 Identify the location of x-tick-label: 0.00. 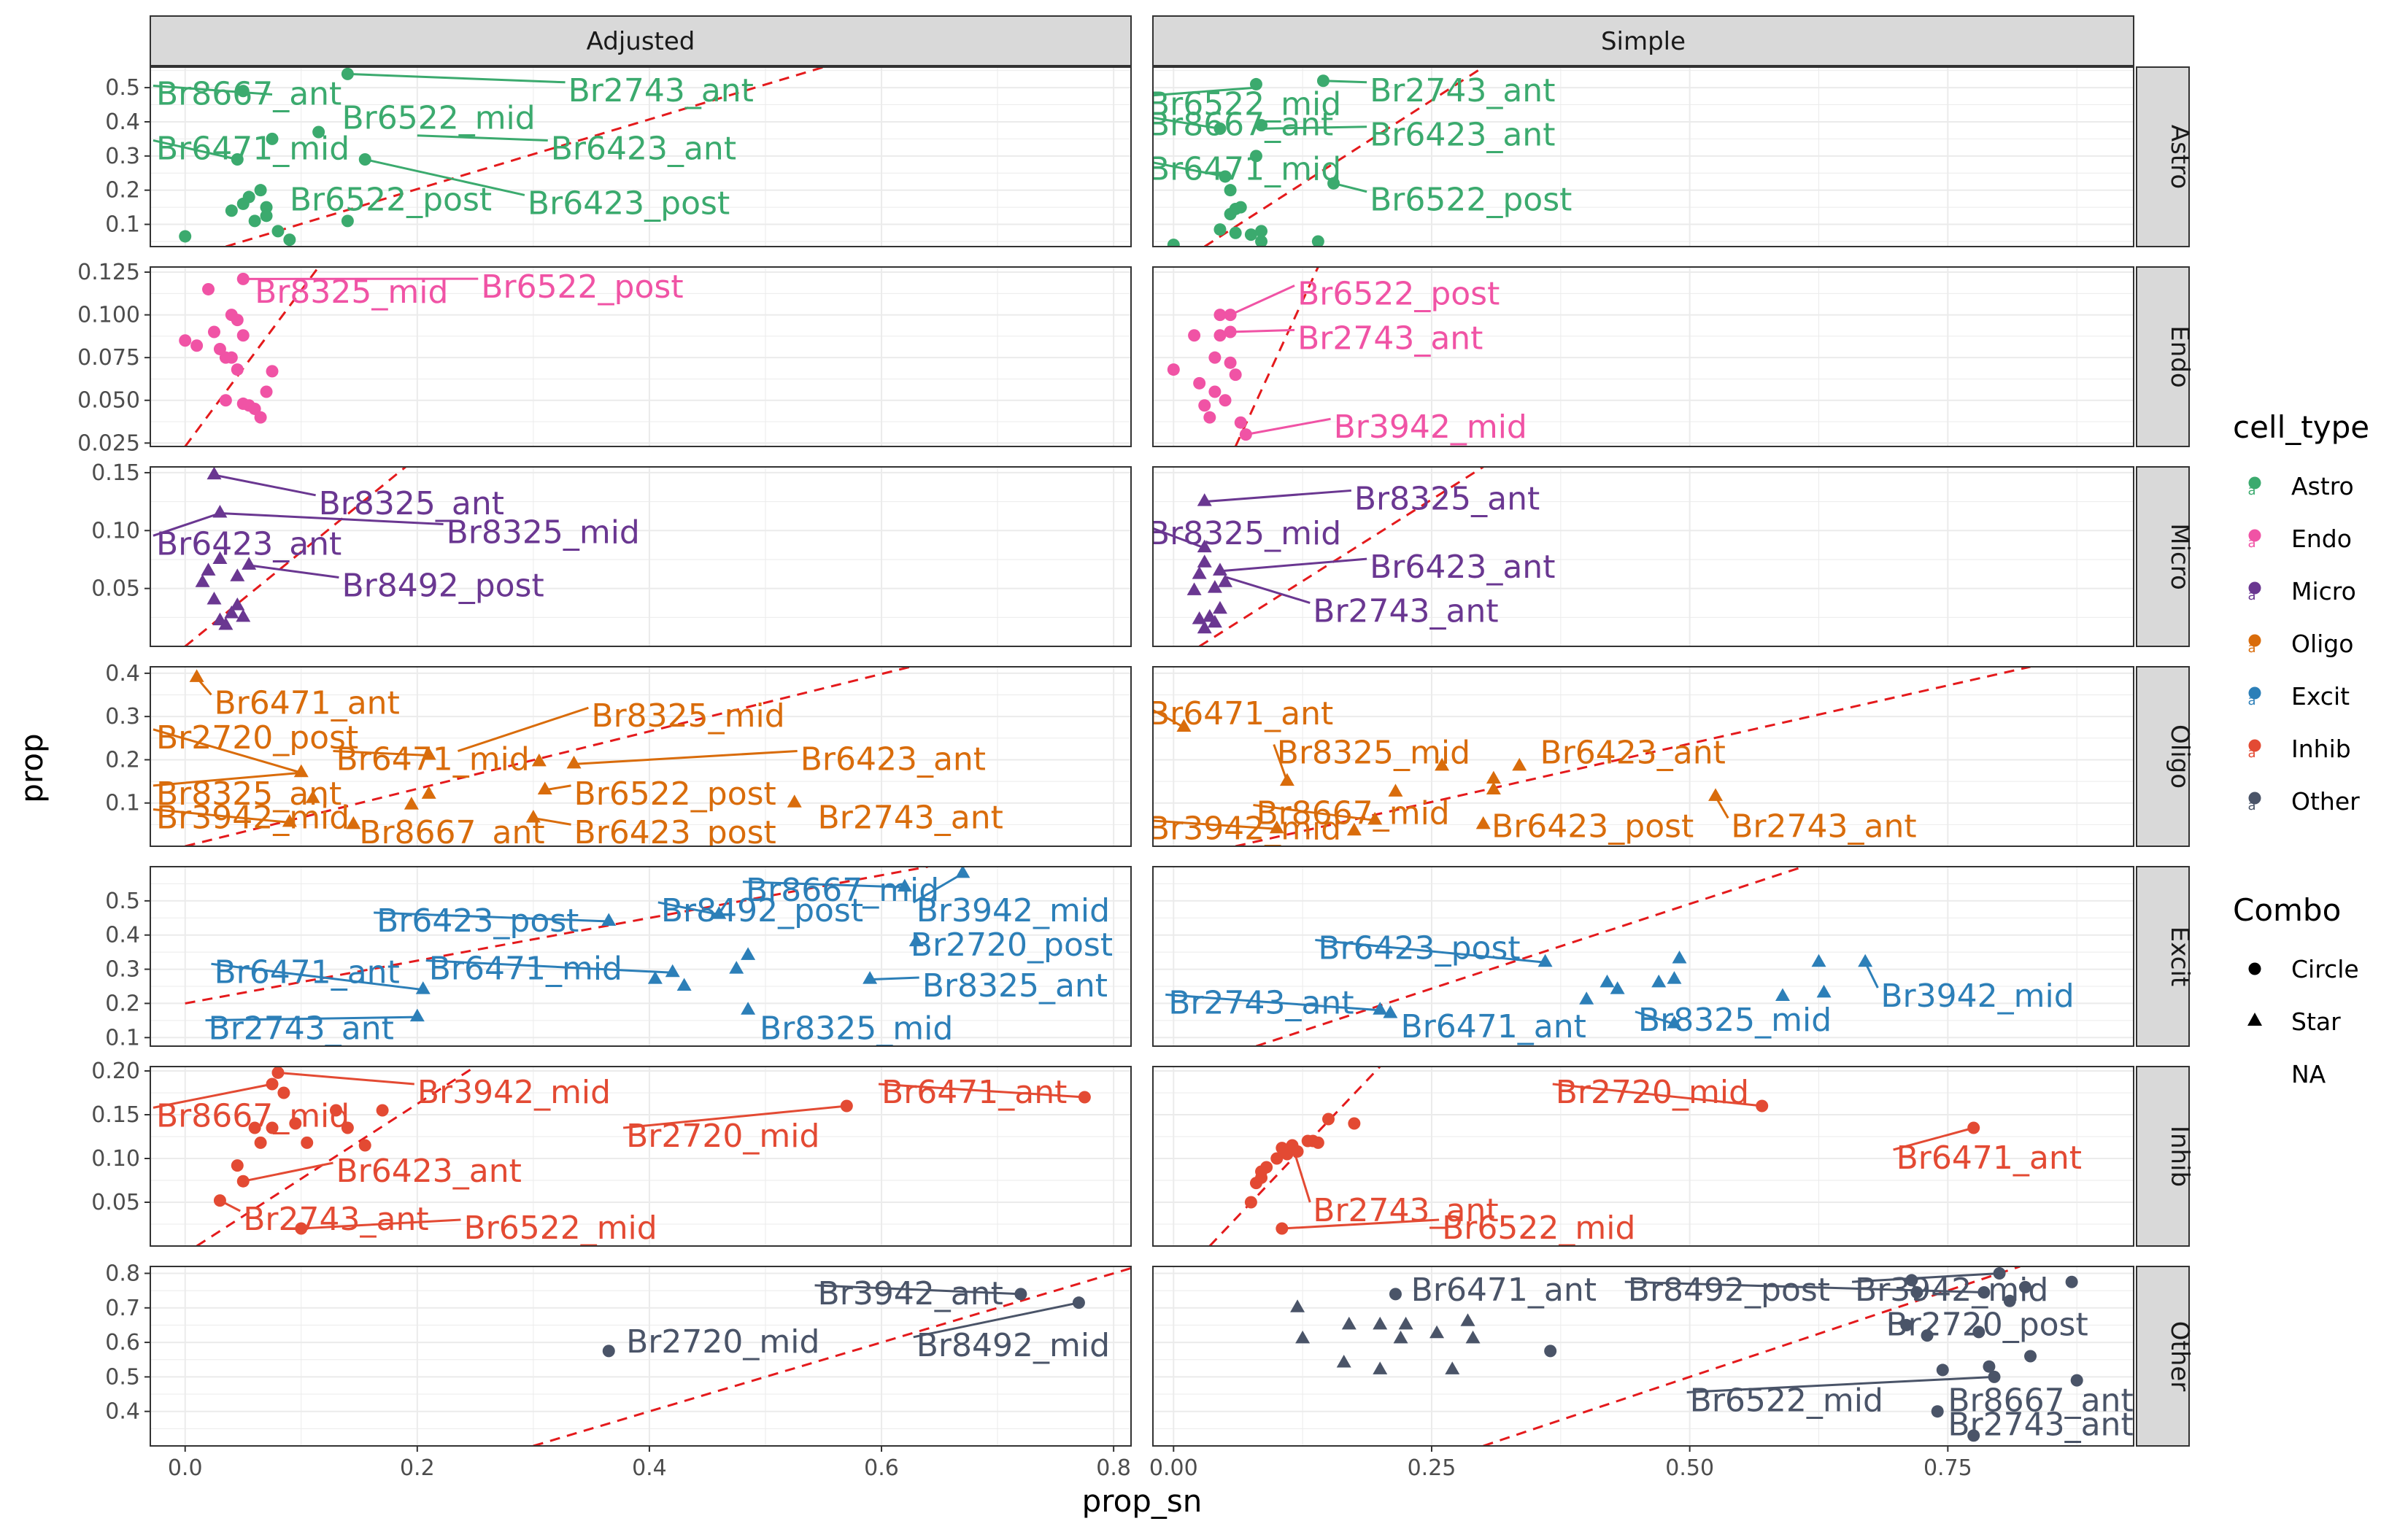
(1173, 1468).